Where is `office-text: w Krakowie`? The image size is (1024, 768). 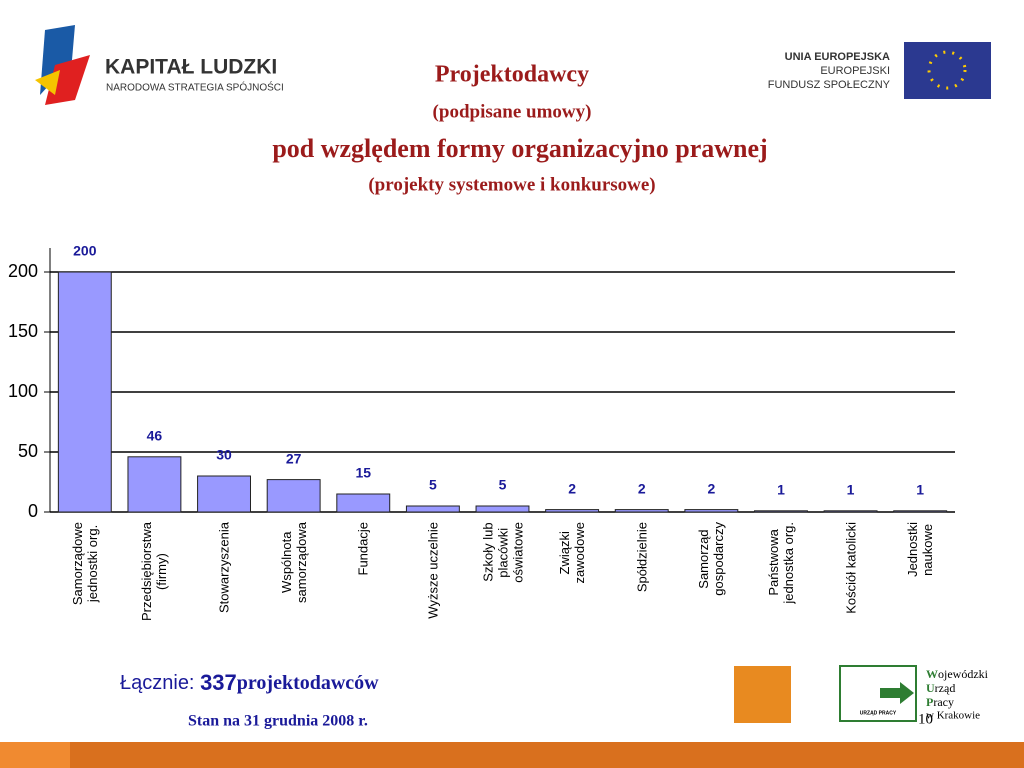
office-text: w Krakowie is located at coordinates (953, 716).